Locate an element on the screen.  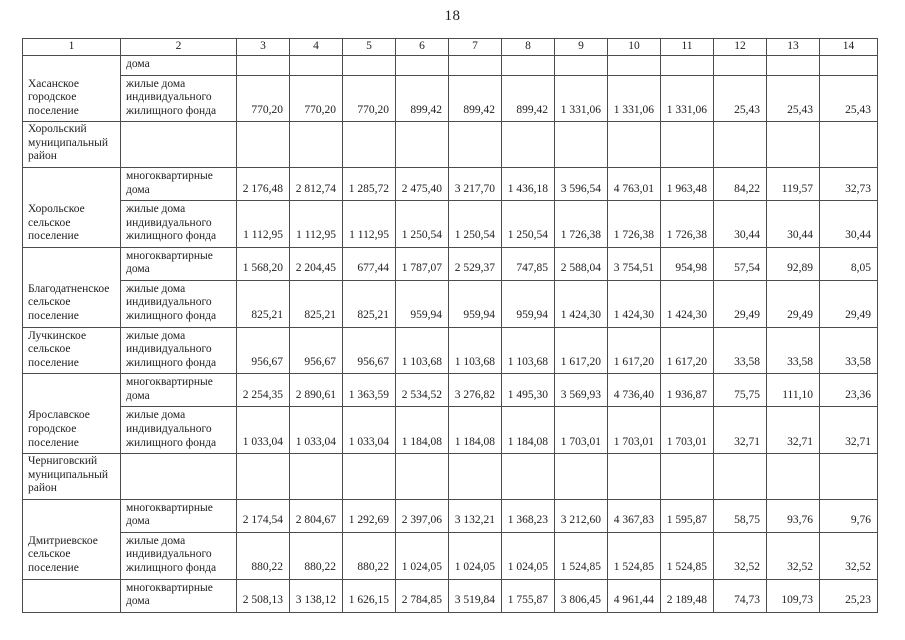
table-header: 1 2 3 4 5 6 7 8 9 10 11 12 13 14 is located at coordinates (450, 47).